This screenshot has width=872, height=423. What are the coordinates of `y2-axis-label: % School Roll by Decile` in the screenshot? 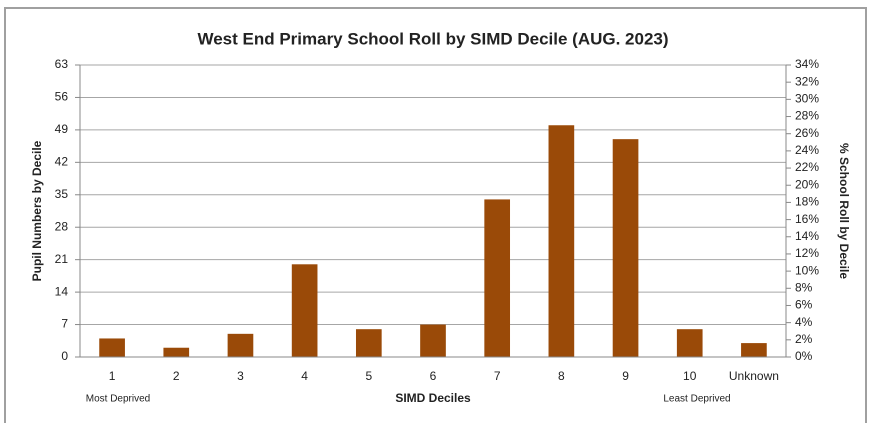 It's located at (844, 211).